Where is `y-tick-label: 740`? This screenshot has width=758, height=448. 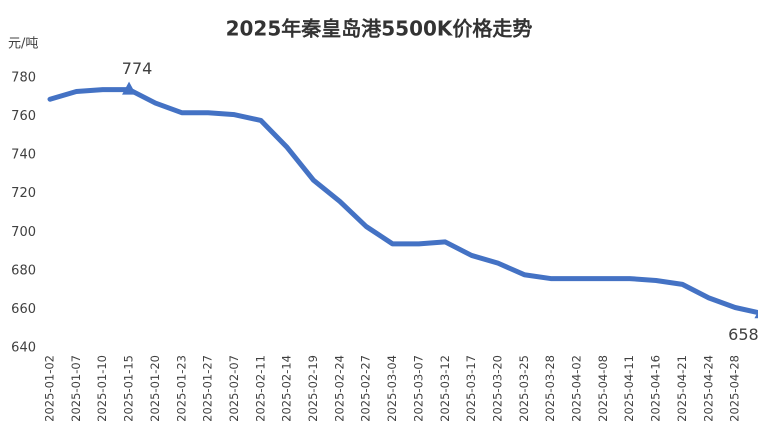
y-tick-label: 740 is located at coordinates (23, 155).